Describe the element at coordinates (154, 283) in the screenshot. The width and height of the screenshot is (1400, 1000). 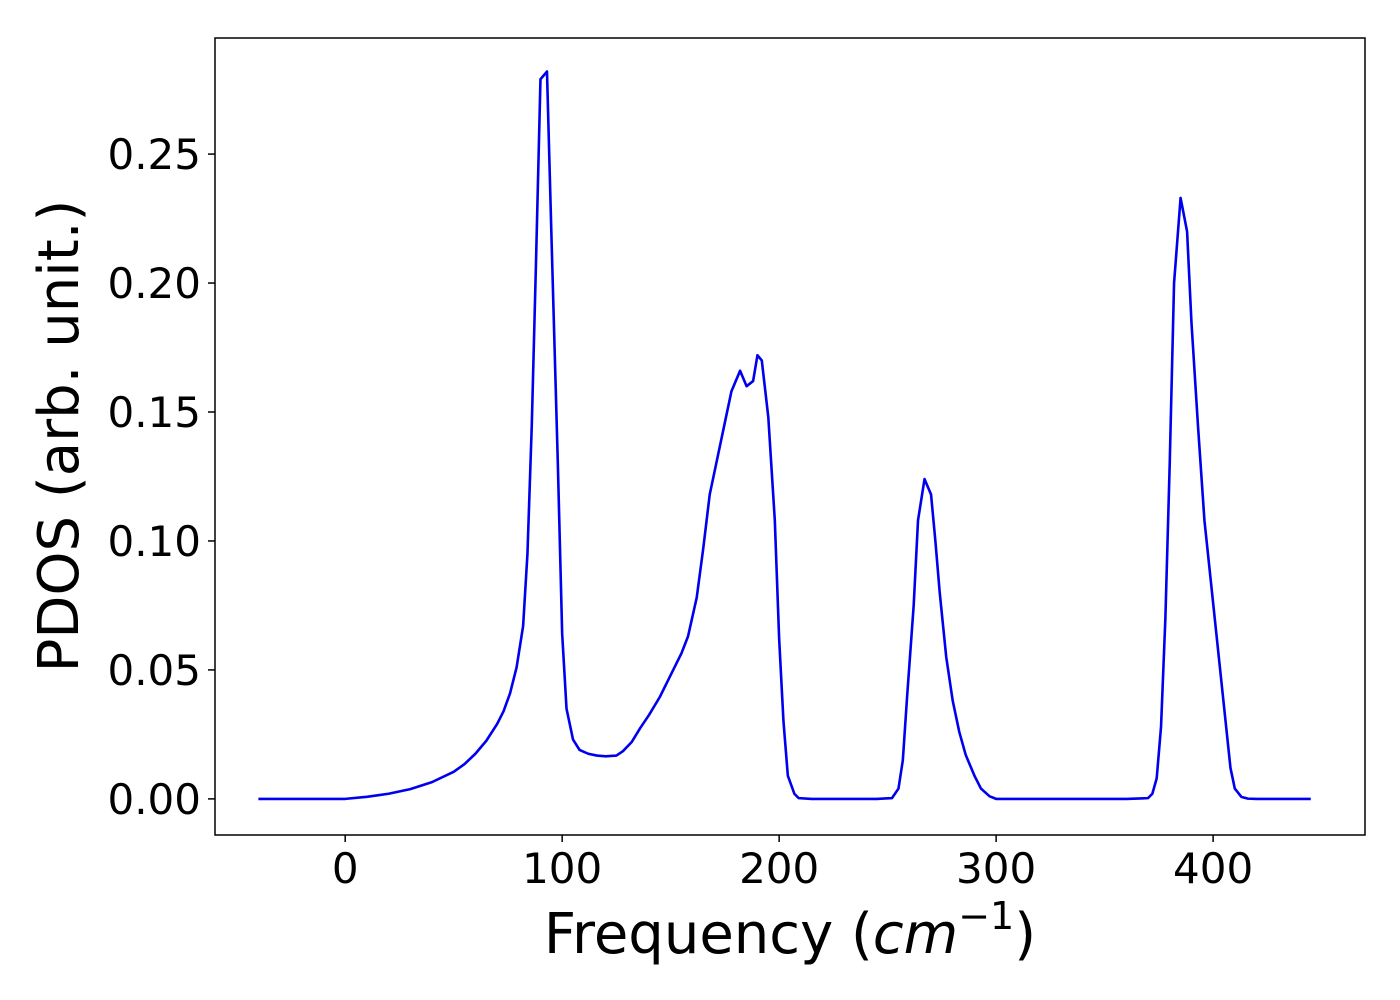
I see `y-tick-label: 0.20` at that location.